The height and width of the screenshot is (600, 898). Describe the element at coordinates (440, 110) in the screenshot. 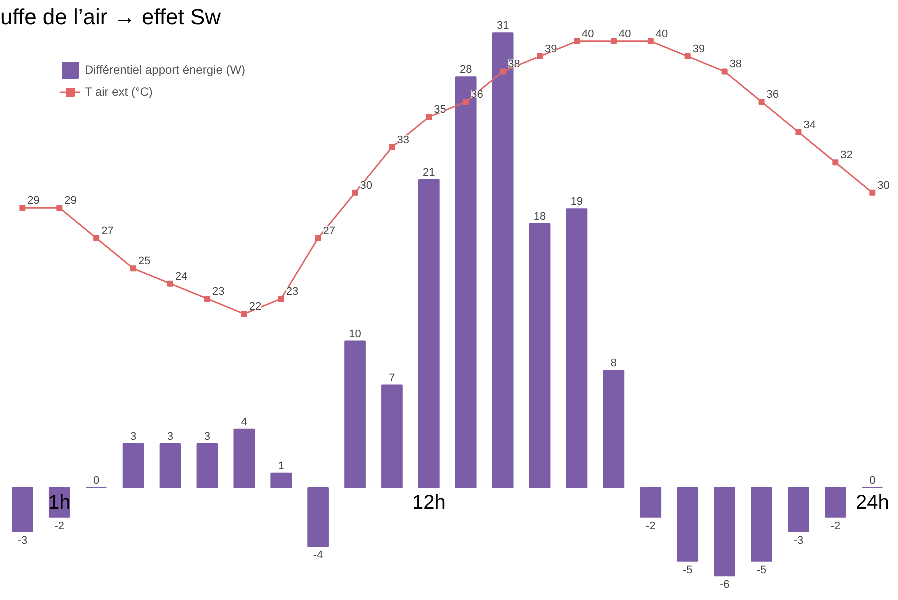

I see `data-label: 35` at that location.